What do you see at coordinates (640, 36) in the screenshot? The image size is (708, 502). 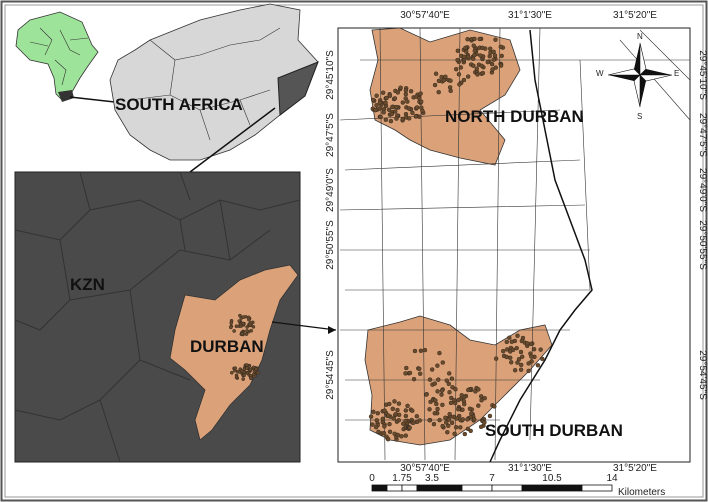 I see `compass-n: N` at bounding box center [640, 36].